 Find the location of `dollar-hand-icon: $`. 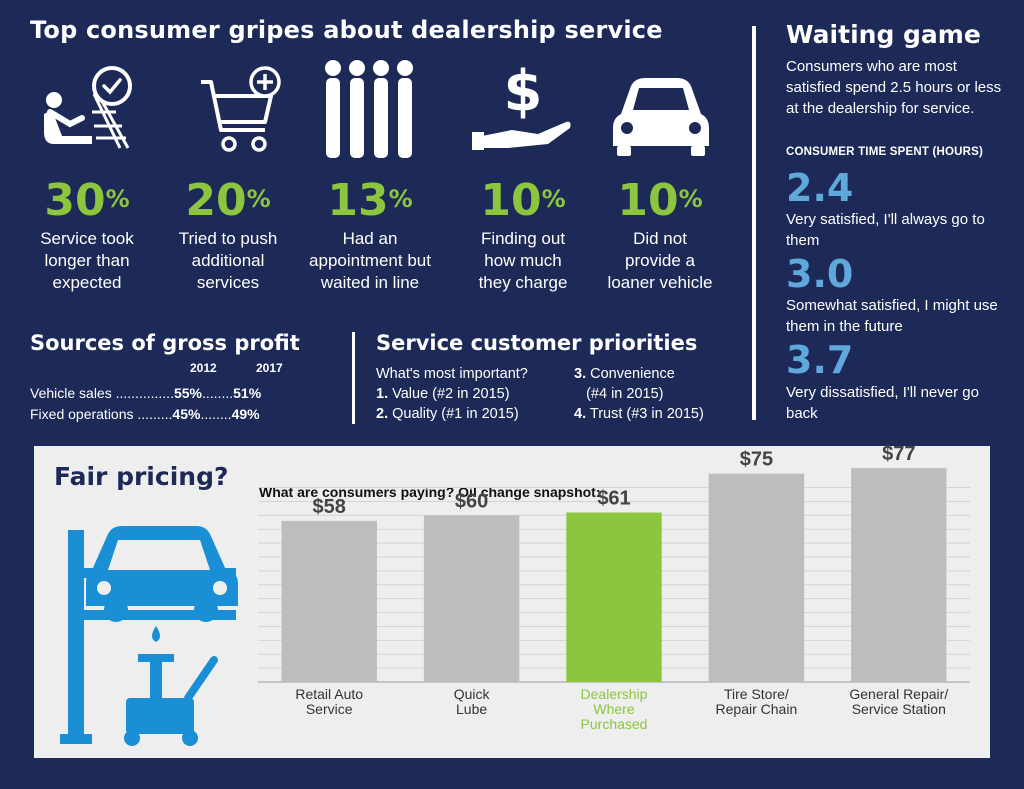

dollar-hand-icon: $ is located at coordinates (521, 104).